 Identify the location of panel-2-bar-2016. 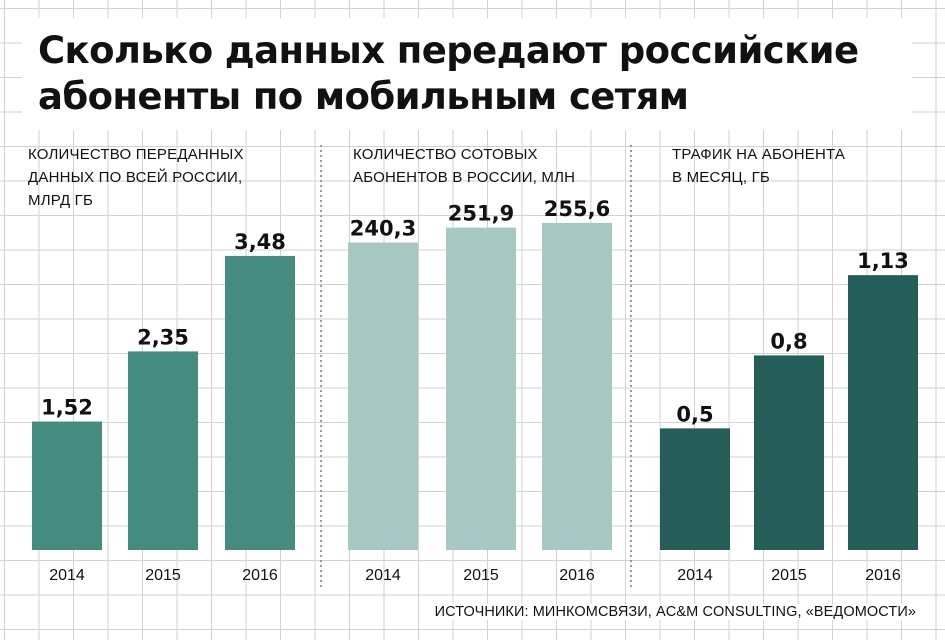
(577, 386).